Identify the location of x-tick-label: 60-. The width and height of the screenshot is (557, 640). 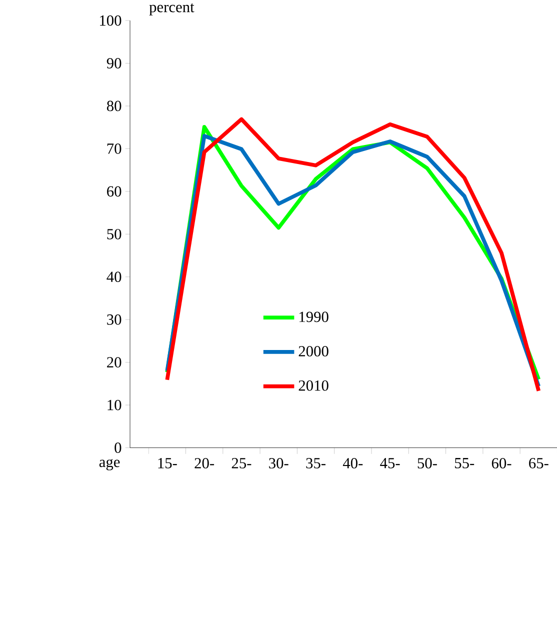
(501, 463).